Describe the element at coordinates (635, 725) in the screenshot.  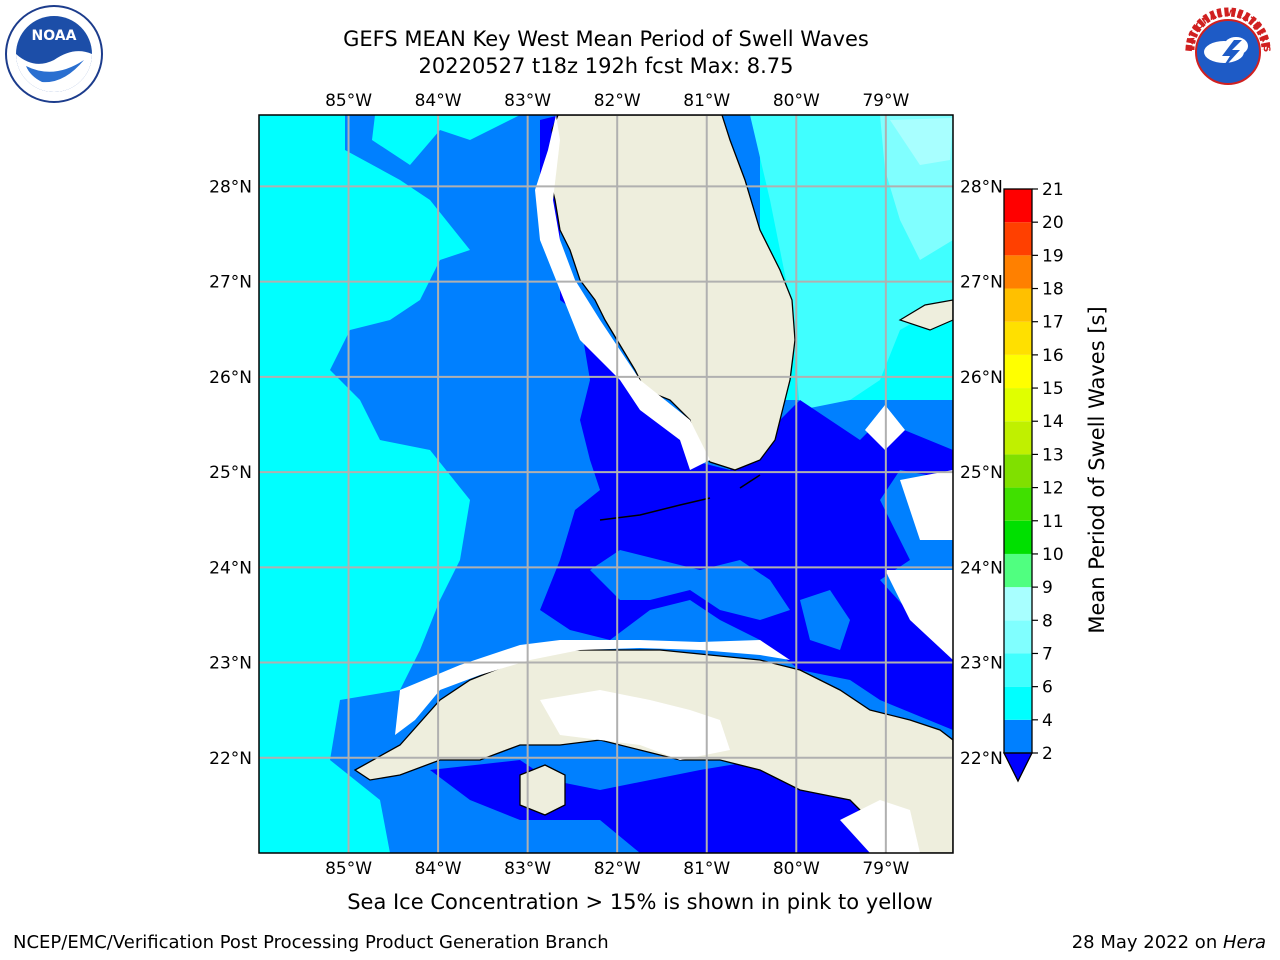
I see `nodata-cuba-interior` at that location.